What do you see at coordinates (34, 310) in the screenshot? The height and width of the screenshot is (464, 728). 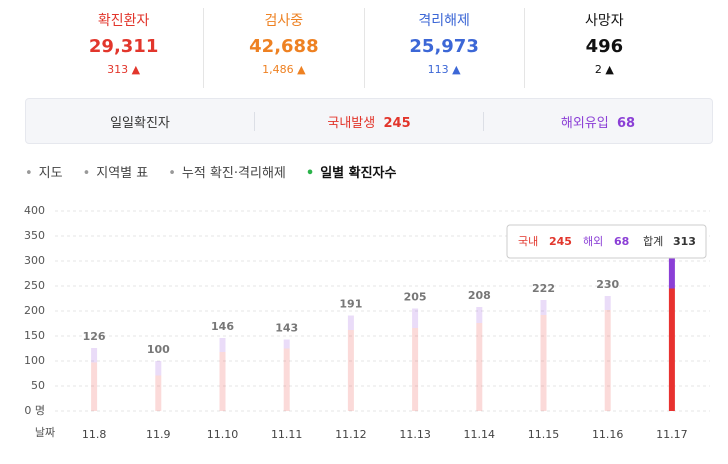 I see `y-tick-label: 200` at bounding box center [34, 310].